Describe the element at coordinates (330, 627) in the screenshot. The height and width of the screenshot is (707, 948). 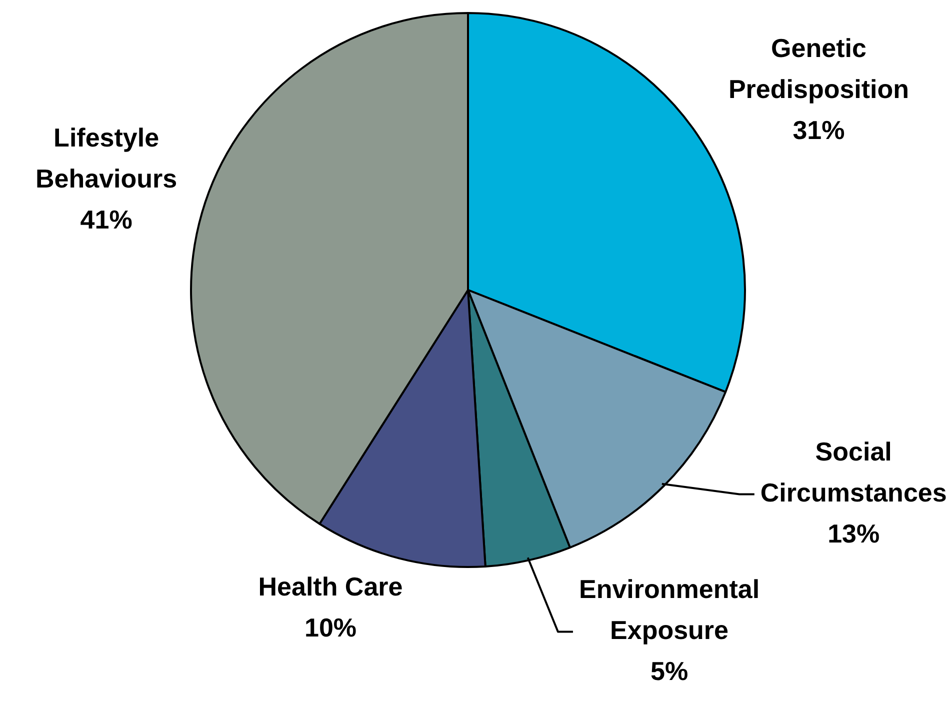
I see `data-label: 10%` at that location.